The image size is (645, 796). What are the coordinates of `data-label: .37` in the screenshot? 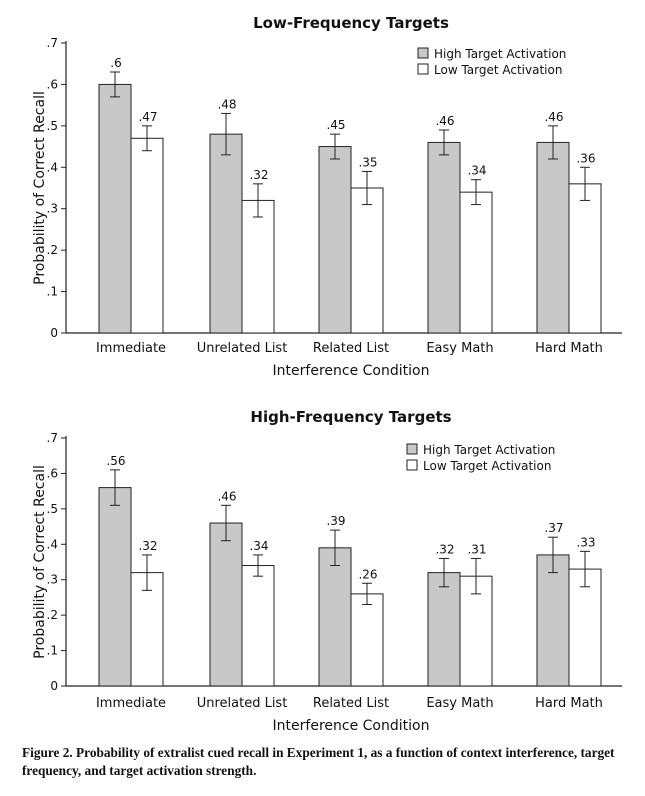 It's located at (553, 528).